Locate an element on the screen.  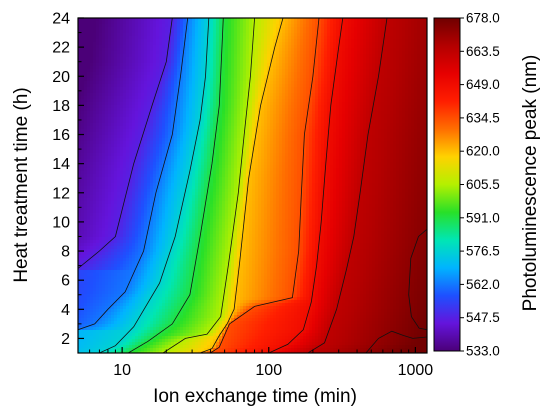
x-tick-label: 1000 is located at coordinates (416, 370).